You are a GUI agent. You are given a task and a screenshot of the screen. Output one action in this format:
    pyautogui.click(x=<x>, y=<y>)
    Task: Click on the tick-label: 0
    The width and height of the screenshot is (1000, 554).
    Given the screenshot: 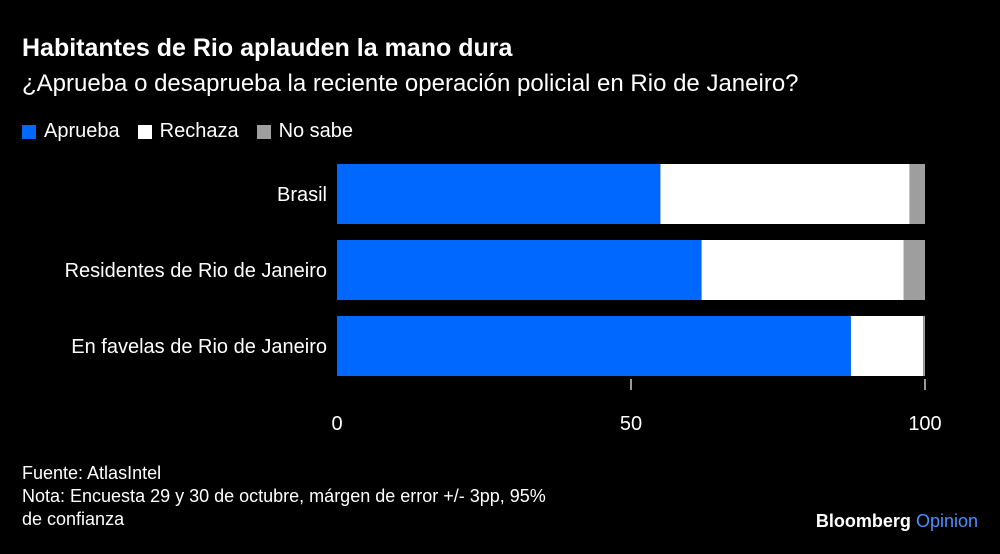 What is the action you would take?
    pyautogui.click(x=336, y=424)
    